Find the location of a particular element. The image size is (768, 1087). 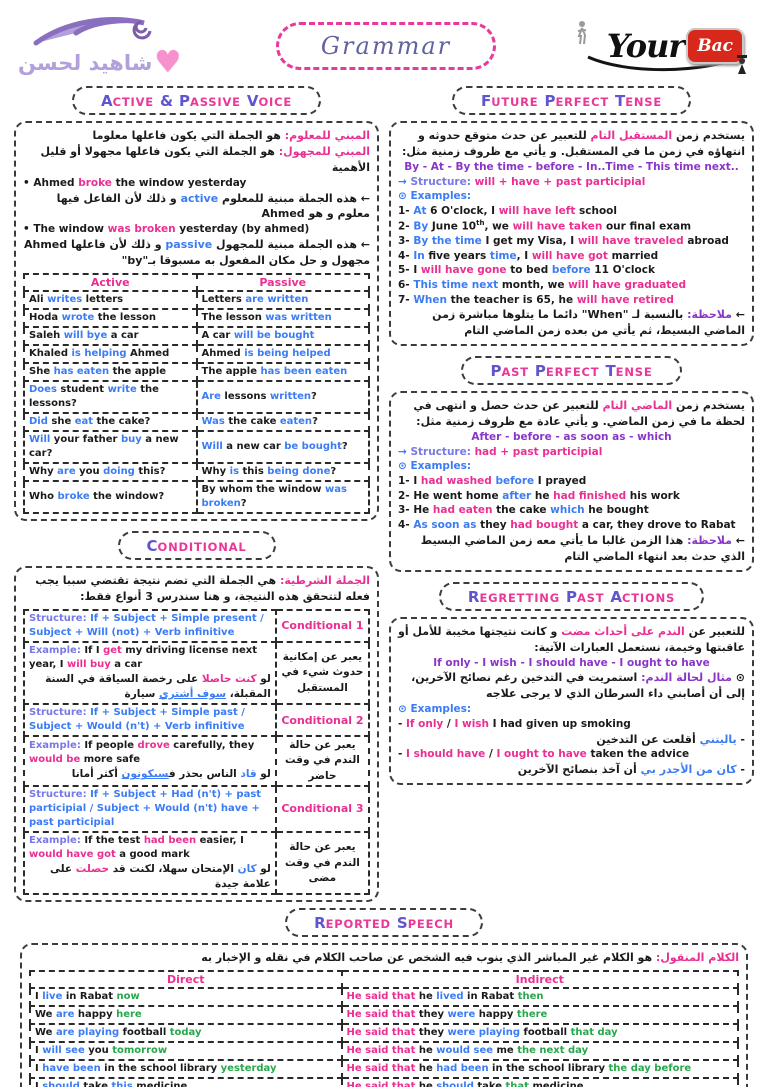

cell-text: Will a new car be bought? is located at coordinates (274, 446).